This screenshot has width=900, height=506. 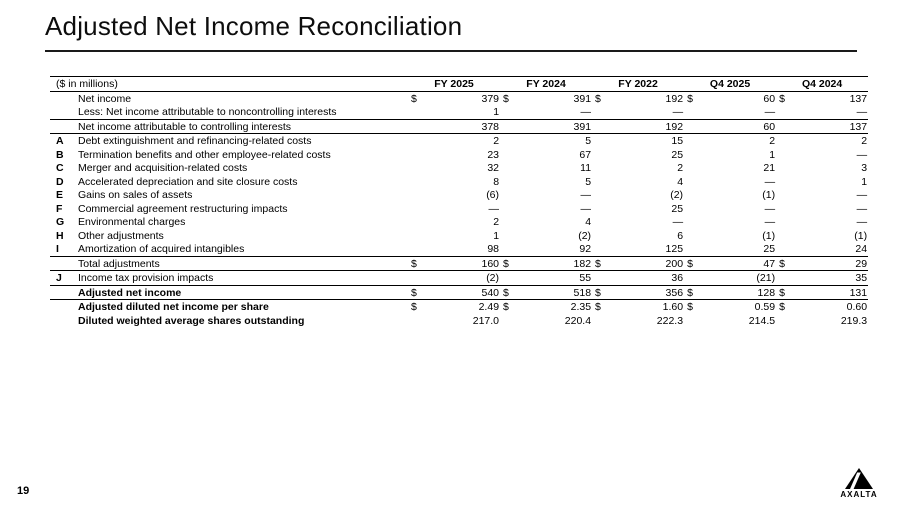 What do you see at coordinates (60, 168) in the screenshot?
I see `row-note-letter: C` at bounding box center [60, 168].